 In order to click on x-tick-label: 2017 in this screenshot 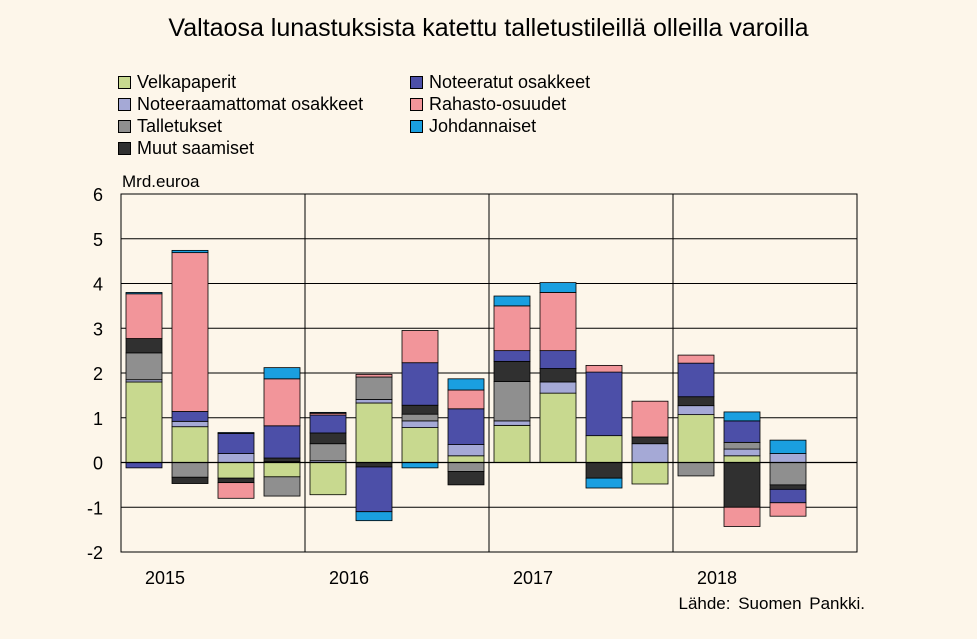, I will do `click(533, 578)`.